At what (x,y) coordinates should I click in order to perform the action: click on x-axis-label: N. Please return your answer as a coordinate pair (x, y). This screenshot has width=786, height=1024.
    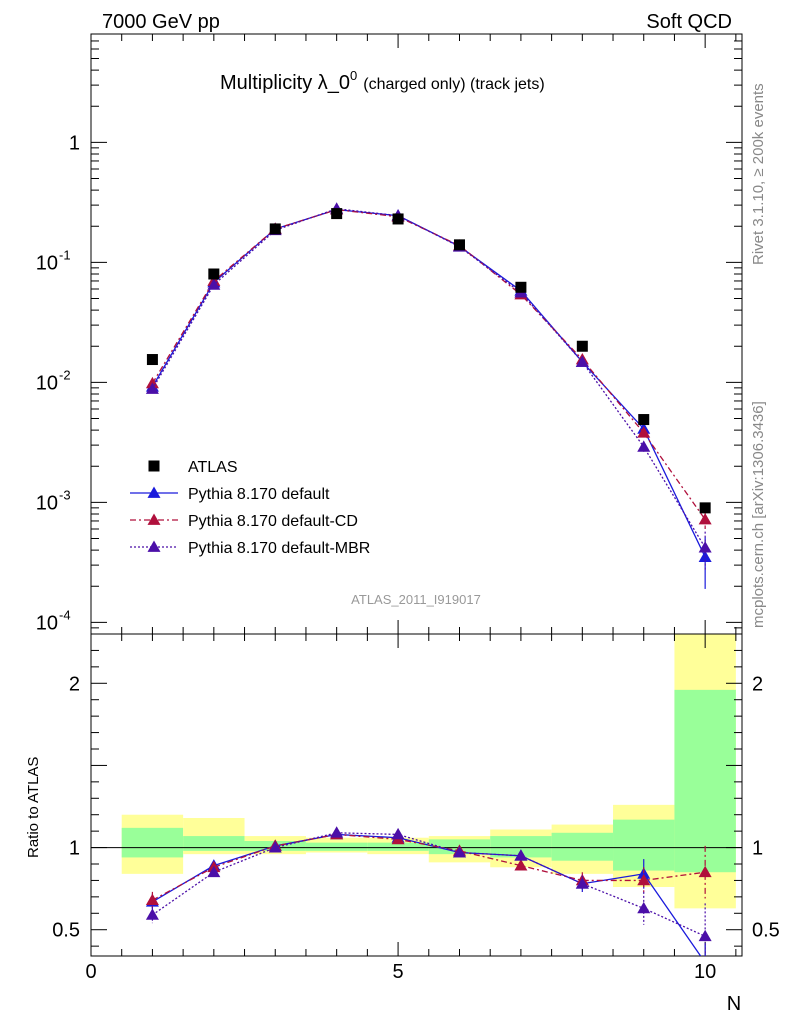
    Looking at the image, I should click on (734, 1004).